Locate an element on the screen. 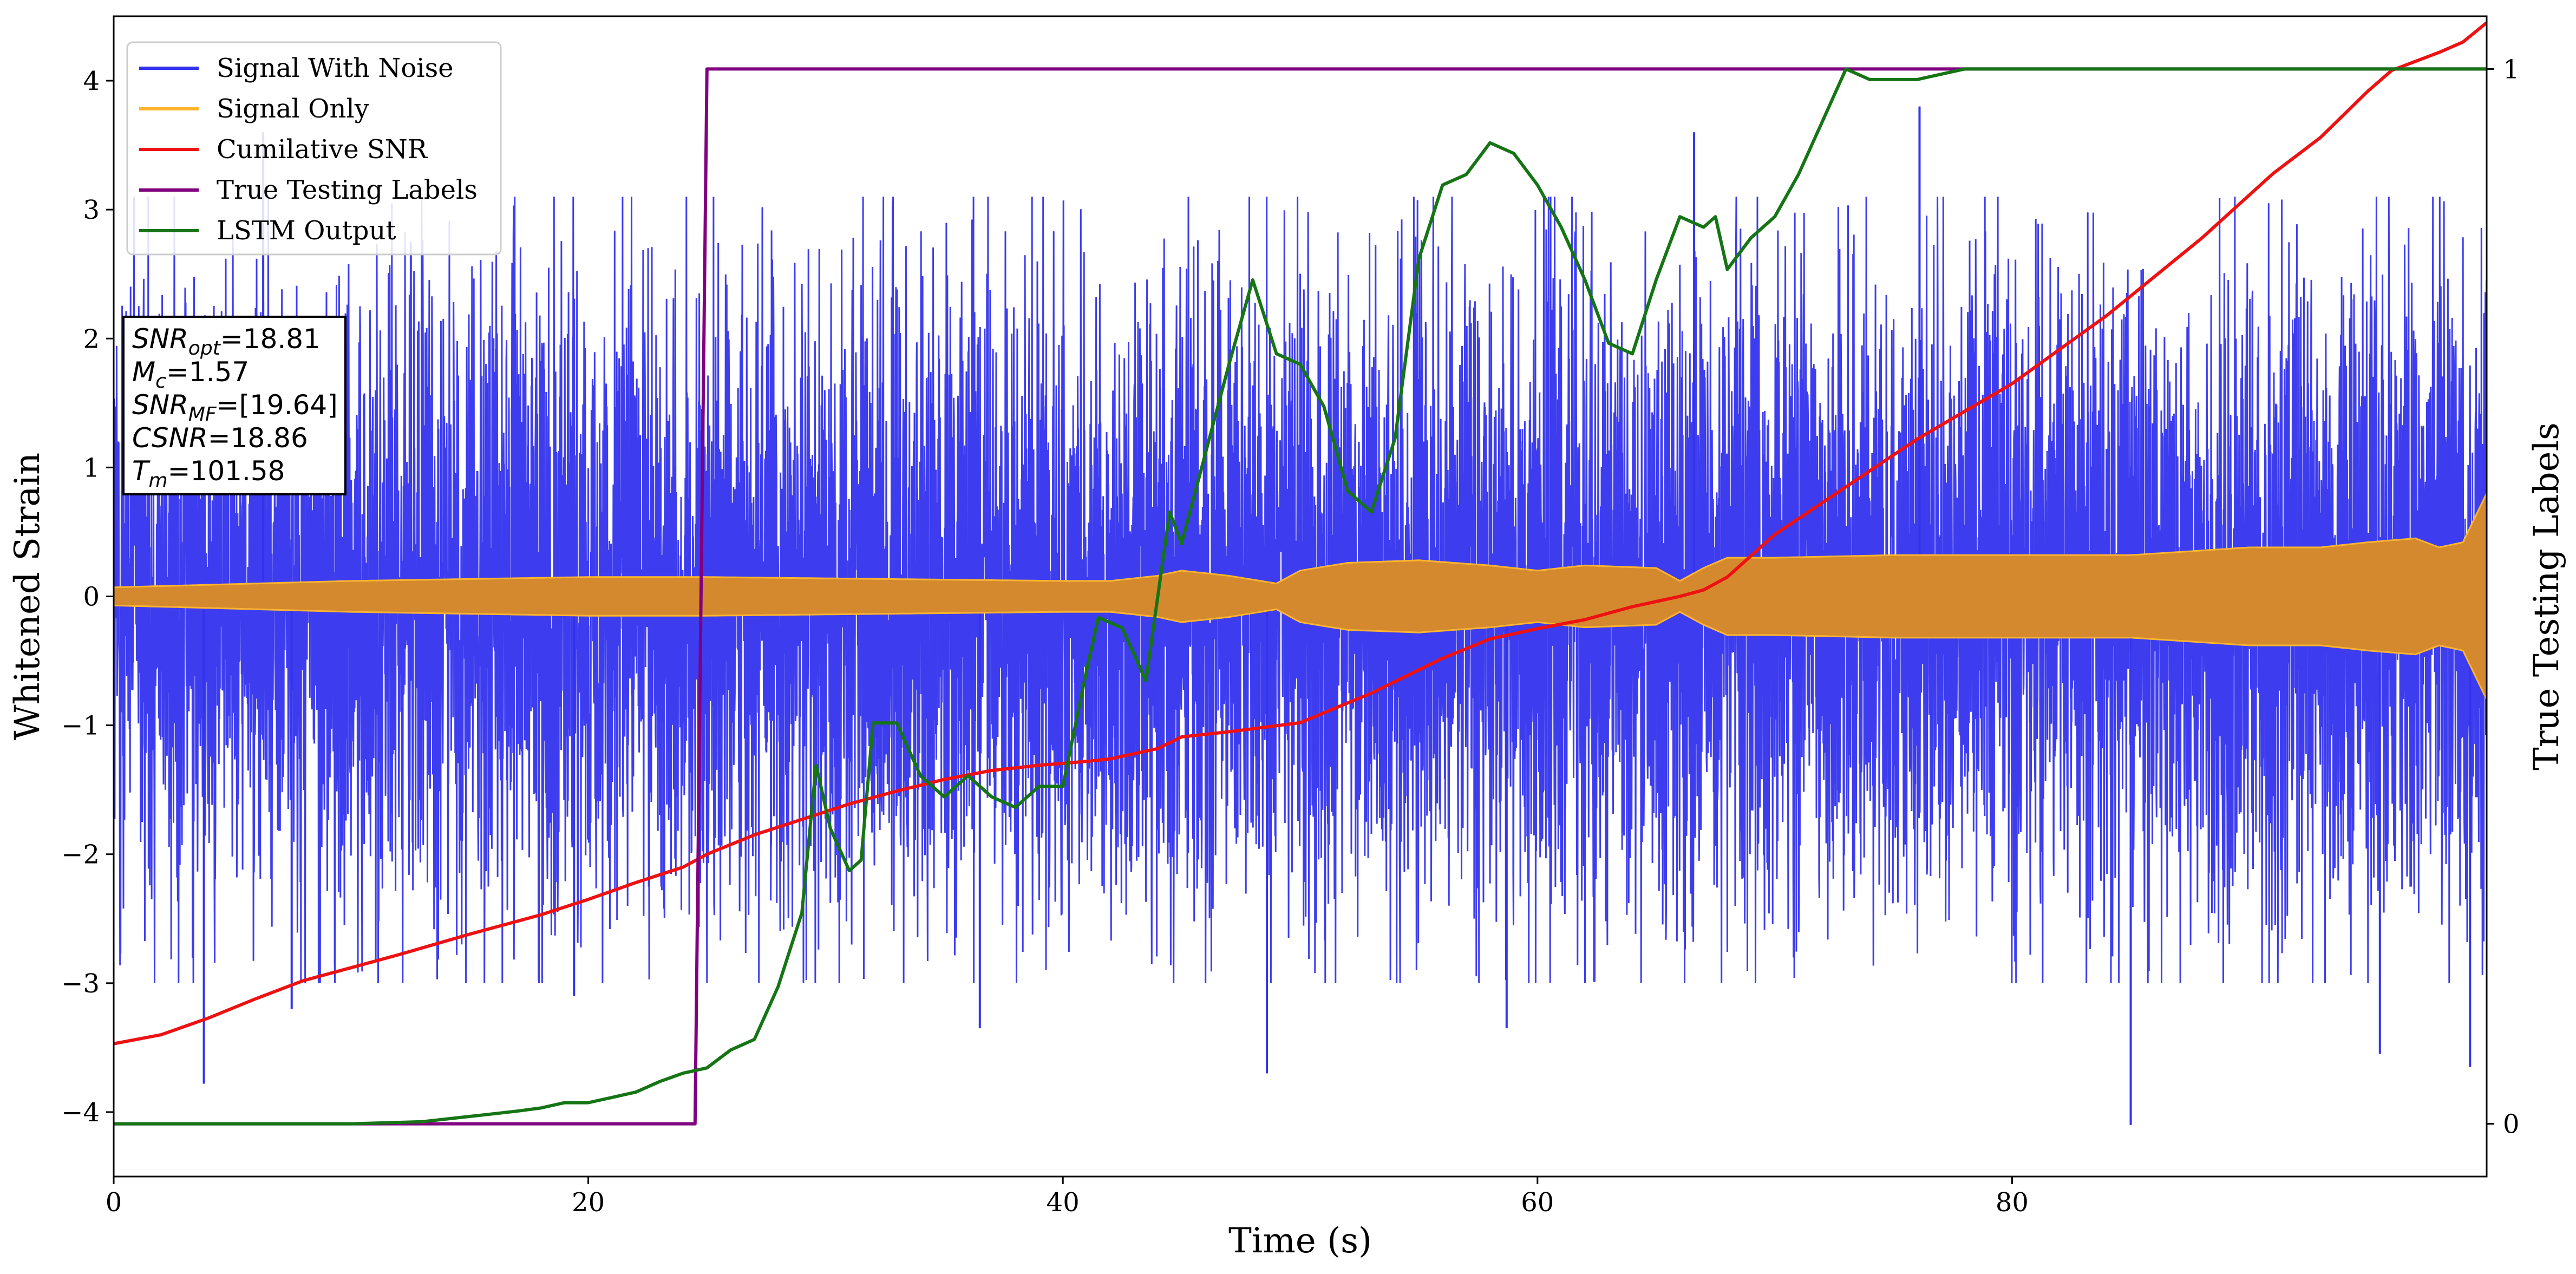  y-tick-label: 0 is located at coordinates (92, 597).